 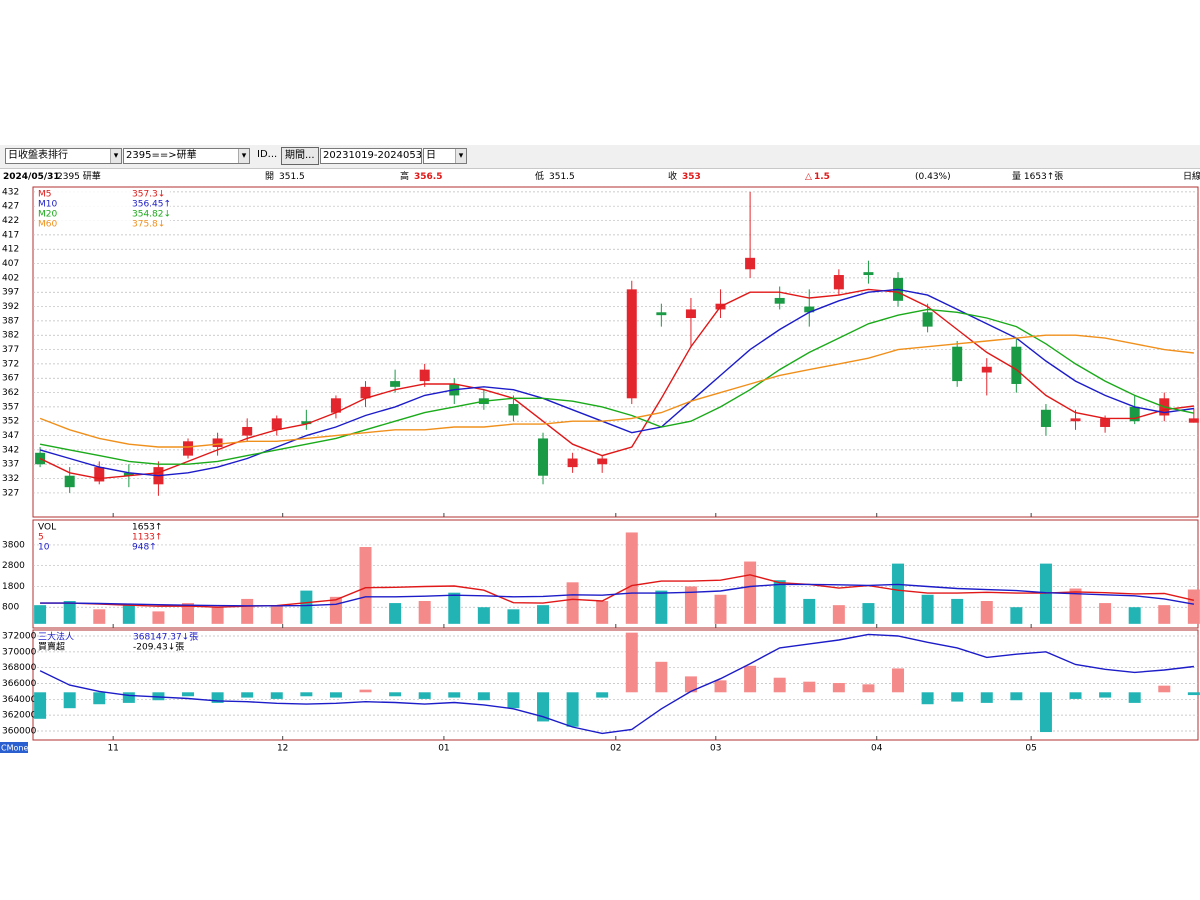 I want to click on brand-badge, so click(x=14, y=747).